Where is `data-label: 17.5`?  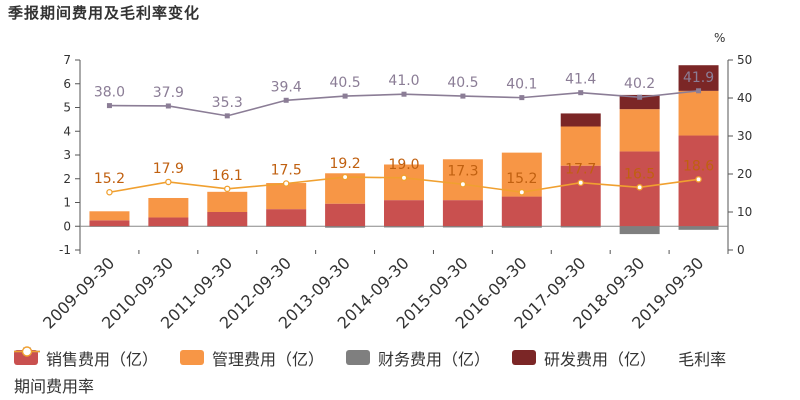
data-label: 17.5 is located at coordinates (286, 171).